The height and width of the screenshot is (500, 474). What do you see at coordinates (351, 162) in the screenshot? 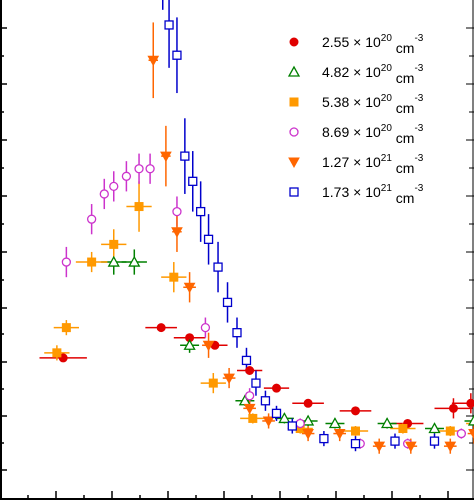
I see `legend-value: 1.27 × 10` at bounding box center [351, 162].